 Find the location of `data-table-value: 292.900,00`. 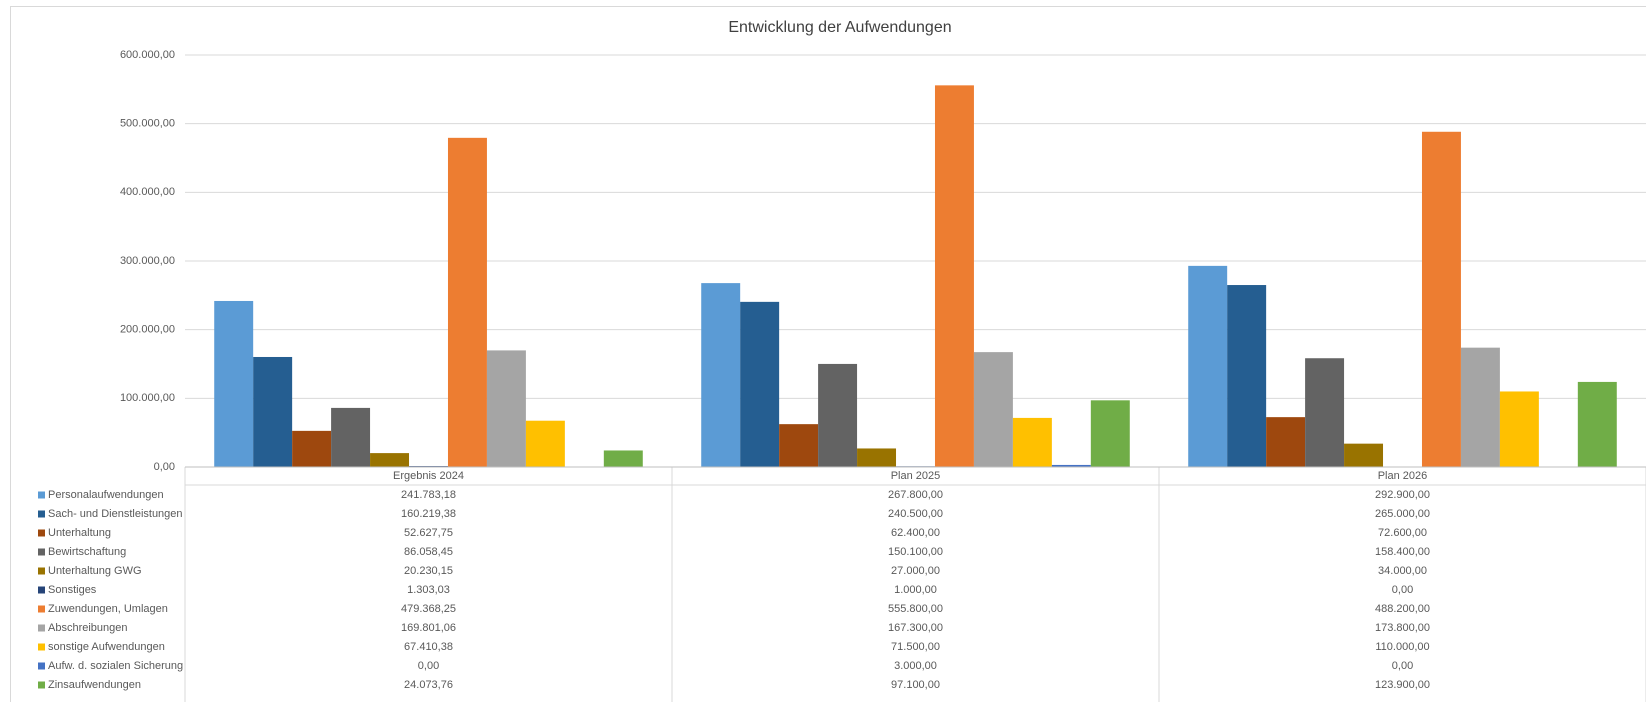

data-table-value: 292.900,00 is located at coordinates (1402, 495).